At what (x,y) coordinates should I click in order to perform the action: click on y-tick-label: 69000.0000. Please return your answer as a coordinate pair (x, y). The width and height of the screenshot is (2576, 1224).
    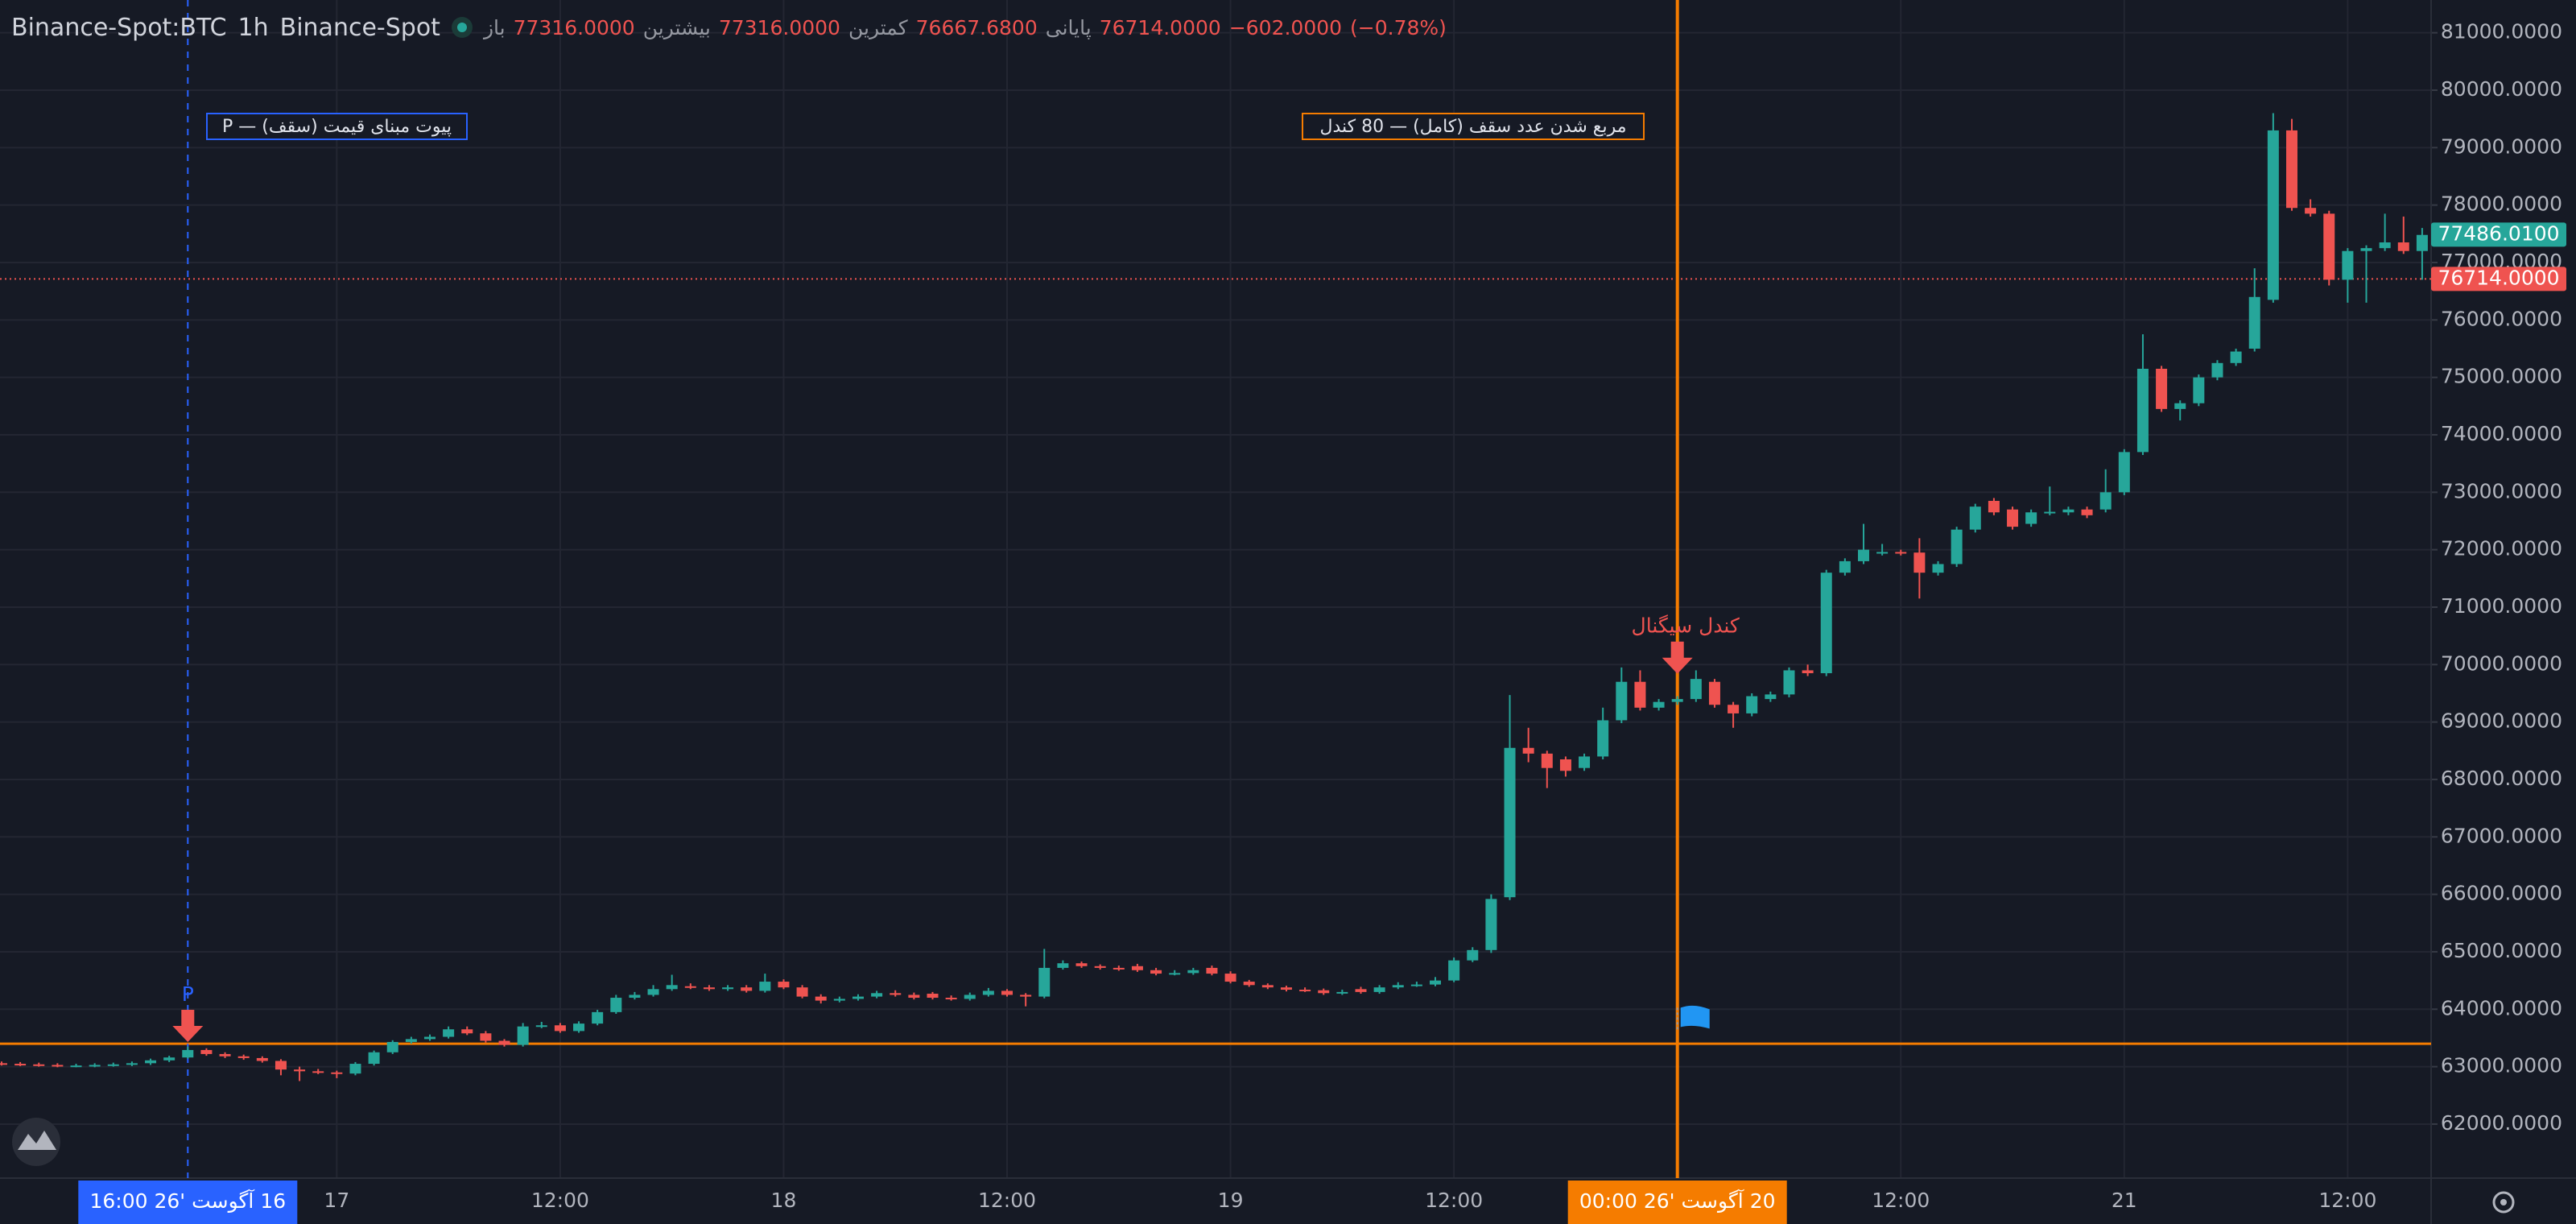
    Looking at the image, I should click on (2501, 721).